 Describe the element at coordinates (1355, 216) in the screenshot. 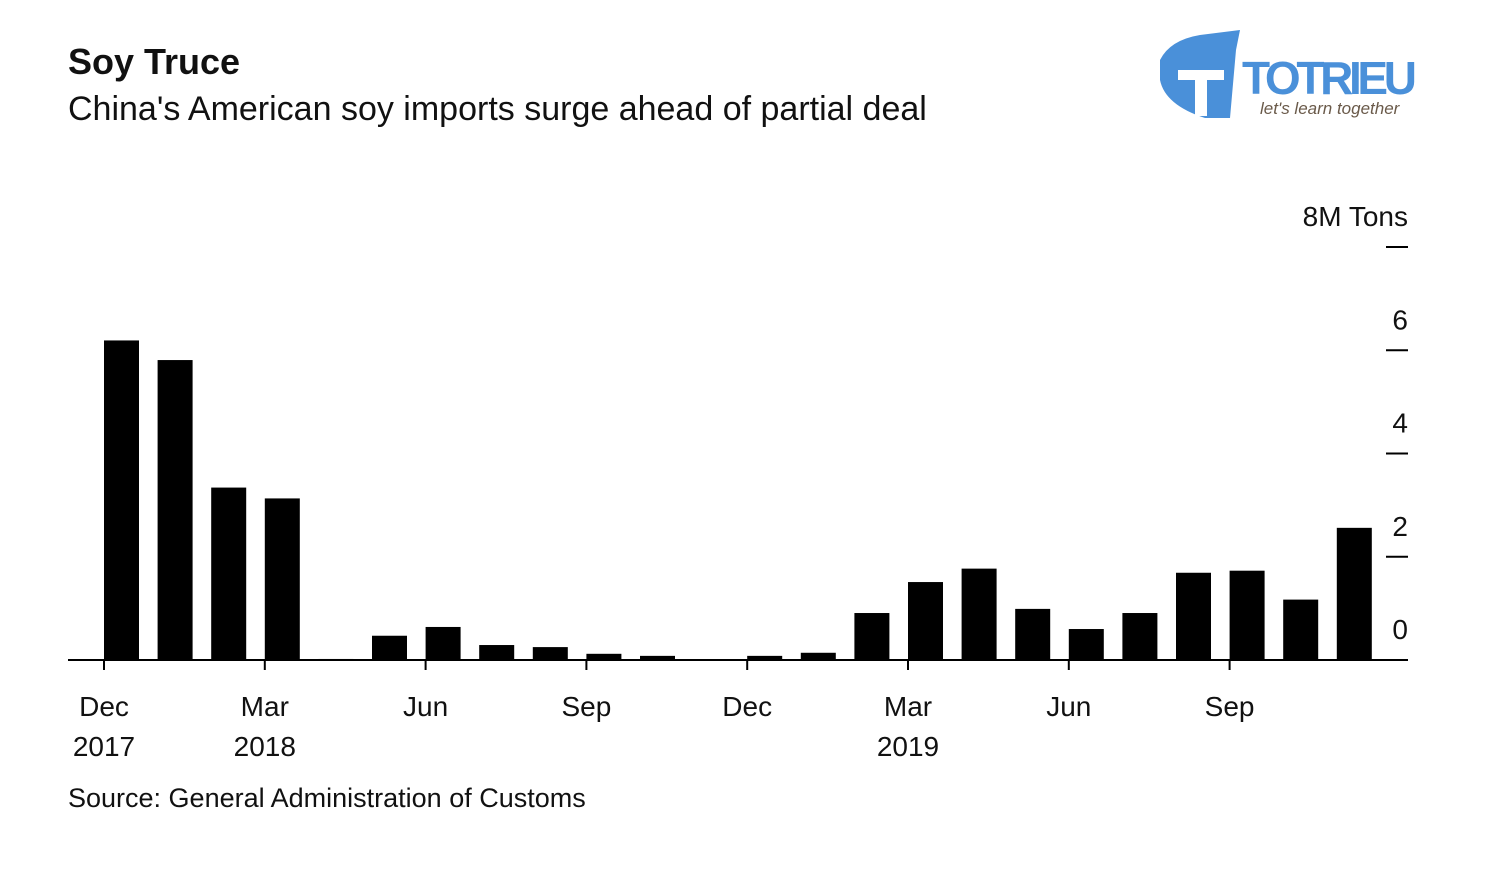

I see `y-tick-label: 8M Tons` at that location.